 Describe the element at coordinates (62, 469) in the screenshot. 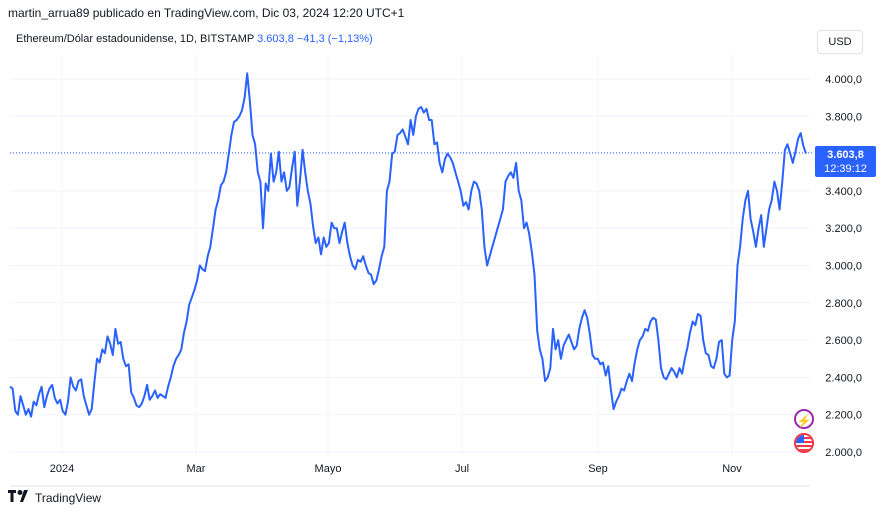

I see `x-tick-label: 2024` at that location.